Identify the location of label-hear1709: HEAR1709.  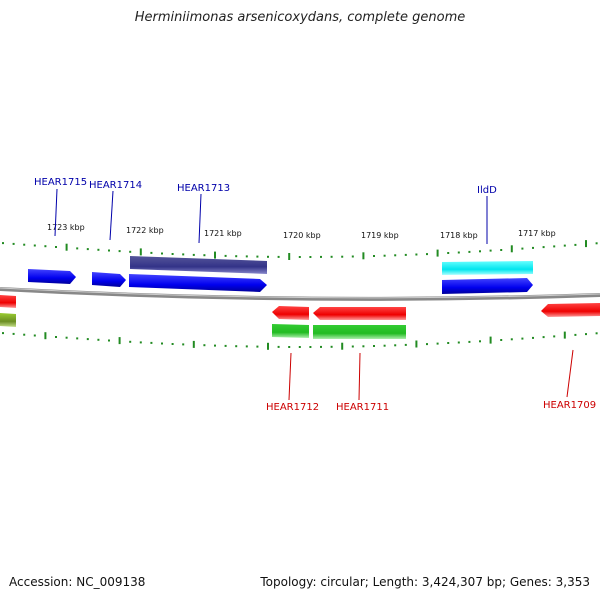
(569, 405).